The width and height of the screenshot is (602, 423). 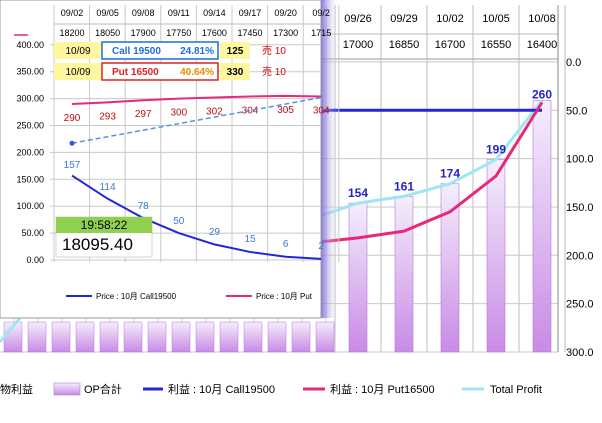 I want to click on y-axis-tick-label: 250.0, so click(x=580, y=305).